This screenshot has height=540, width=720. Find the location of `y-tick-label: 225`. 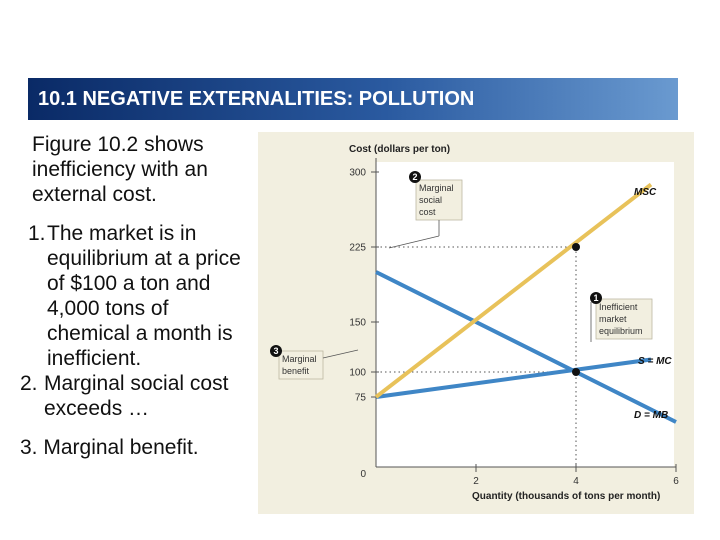

y-tick-label: 225 is located at coordinates (357, 248).